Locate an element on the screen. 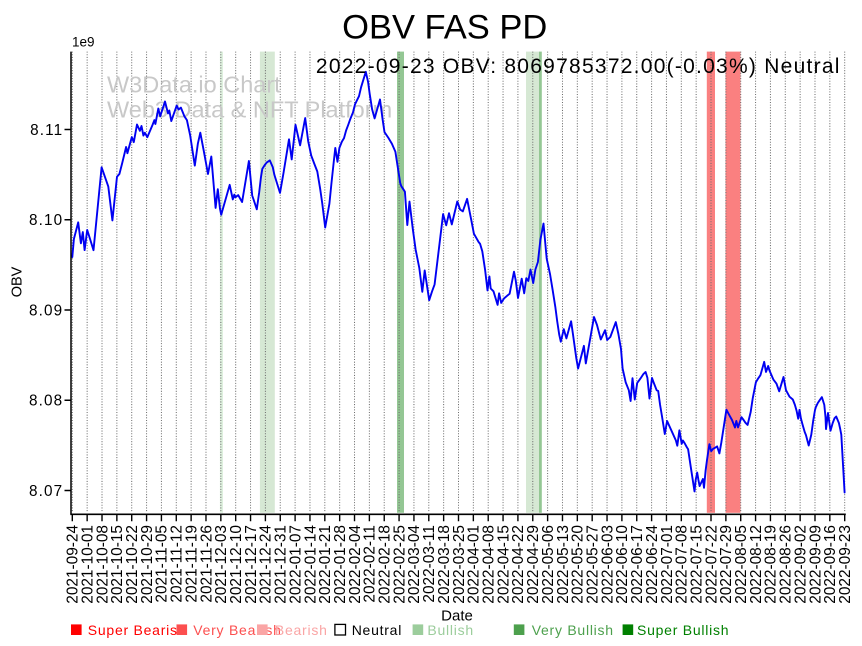  svg-text: 2021-12-24 is located at coordinates (266, 564).